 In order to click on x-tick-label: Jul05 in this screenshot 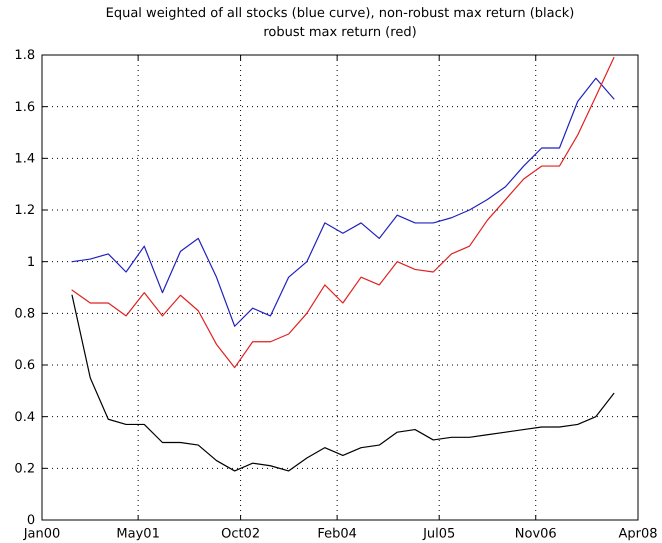, I will do `click(439, 534)`.